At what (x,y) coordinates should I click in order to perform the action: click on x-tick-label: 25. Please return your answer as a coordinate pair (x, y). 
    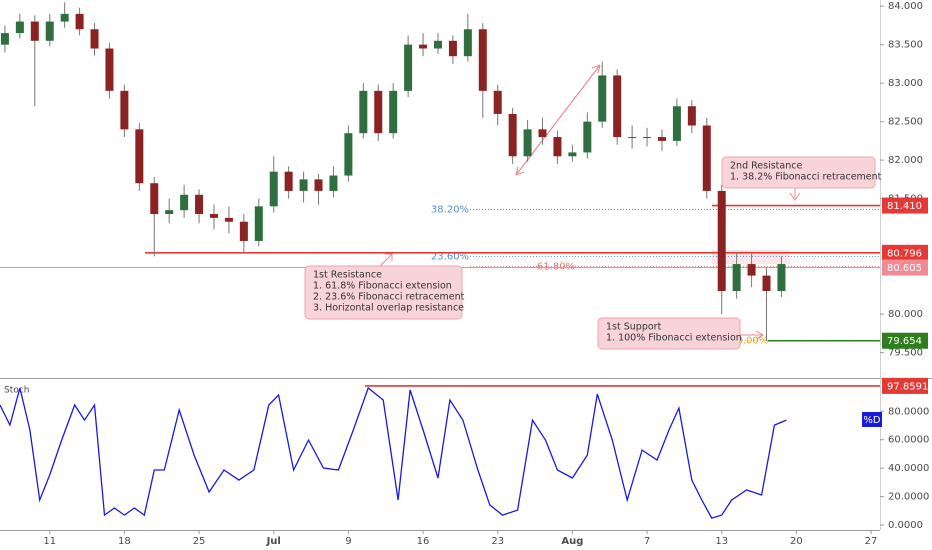
    Looking at the image, I should click on (199, 541).